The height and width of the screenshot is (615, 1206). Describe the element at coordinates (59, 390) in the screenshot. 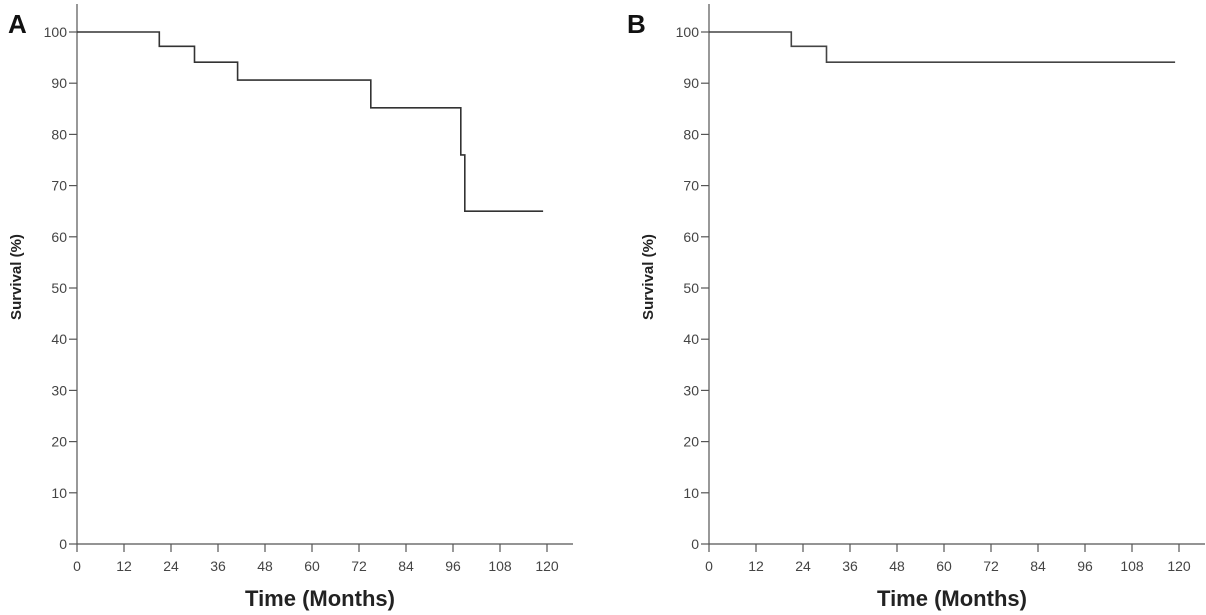

I see `y-tick-label-a: 30` at that location.